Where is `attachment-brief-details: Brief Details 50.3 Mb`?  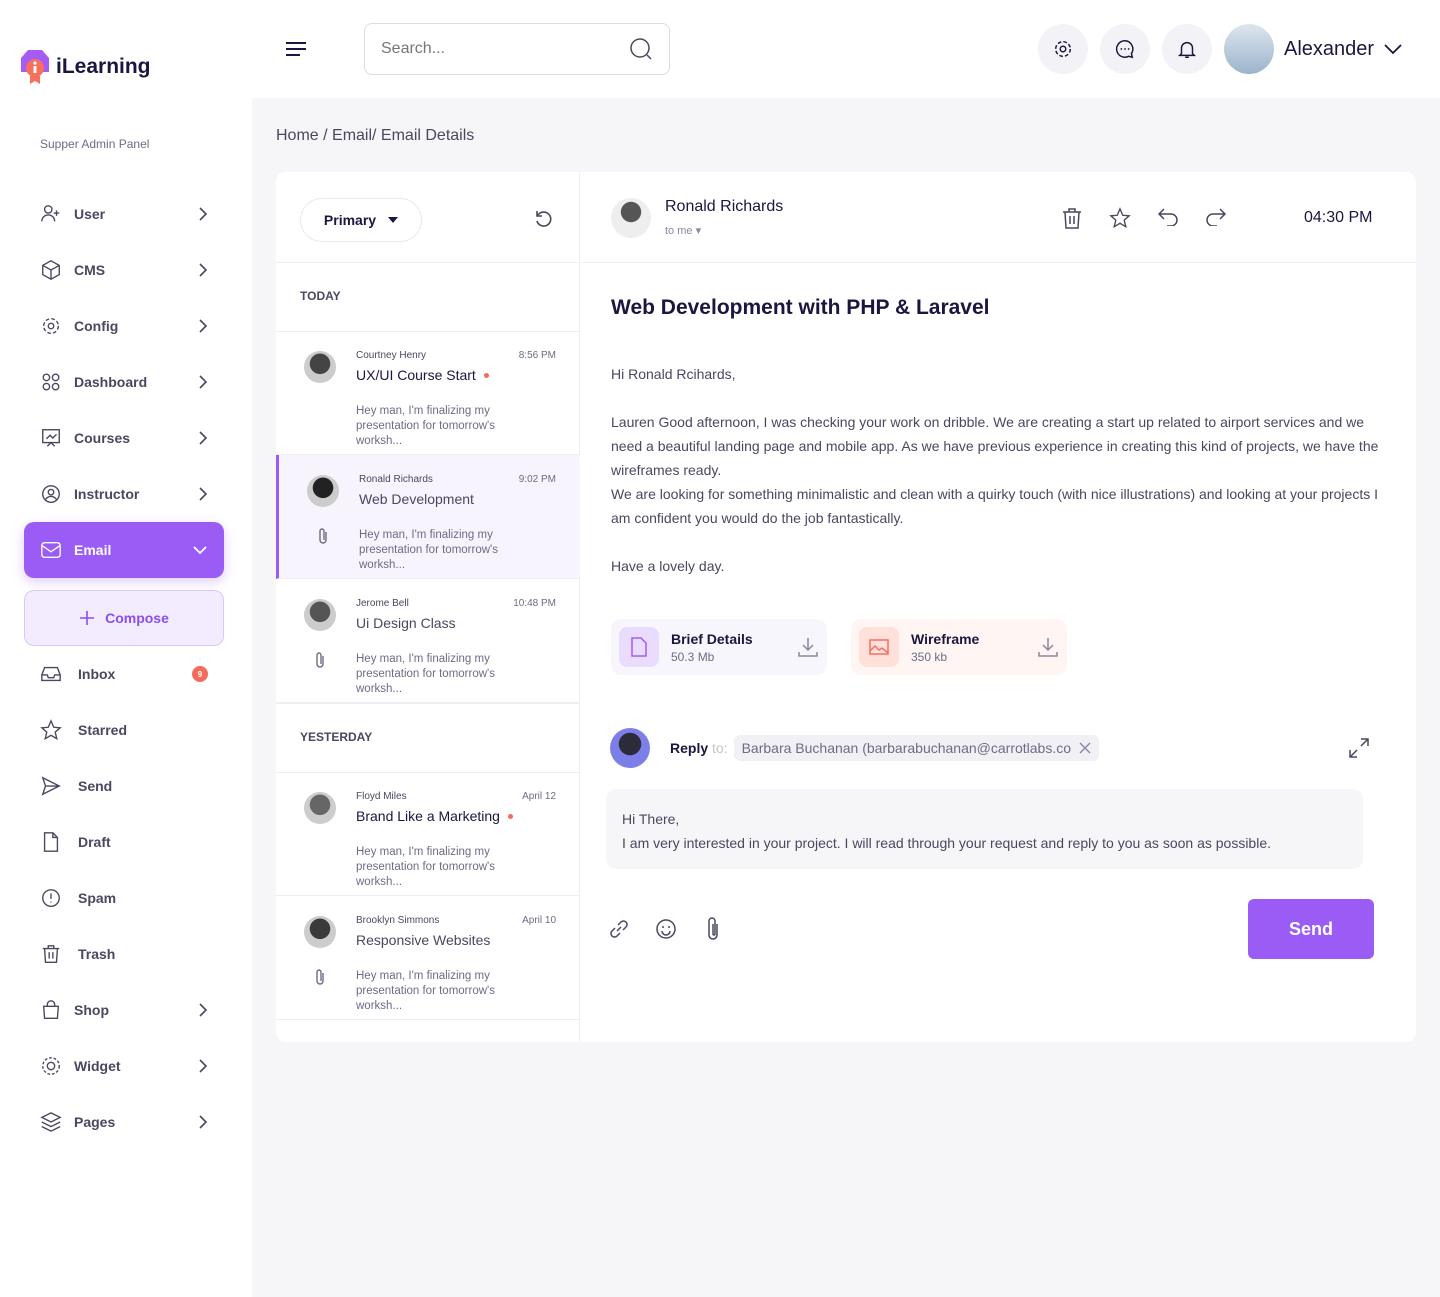 attachment-brief-details: Brief Details 50.3 Mb is located at coordinates (719, 647).